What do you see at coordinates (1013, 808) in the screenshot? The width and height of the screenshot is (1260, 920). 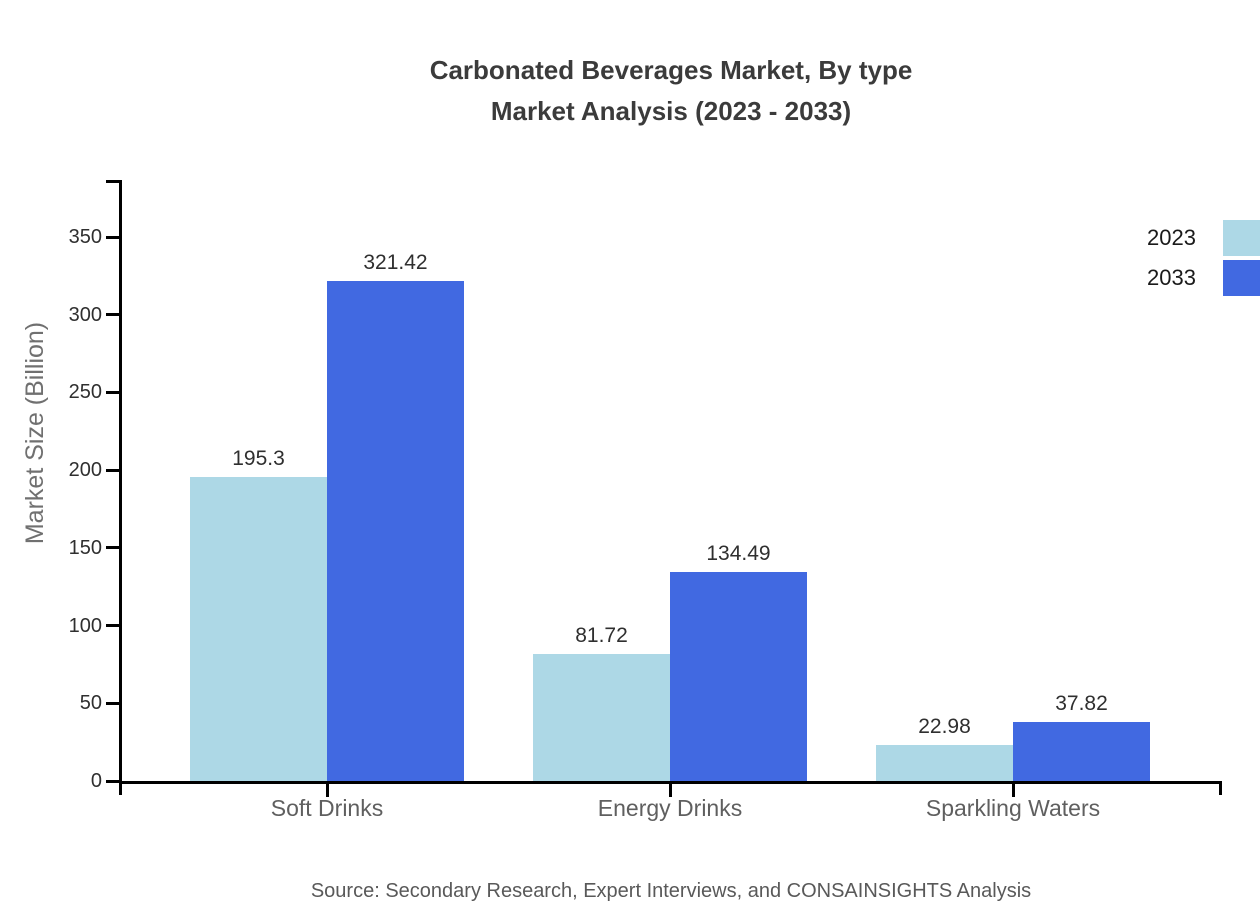 I see `category-label: Sparkling Waters` at bounding box center [1013, 808].